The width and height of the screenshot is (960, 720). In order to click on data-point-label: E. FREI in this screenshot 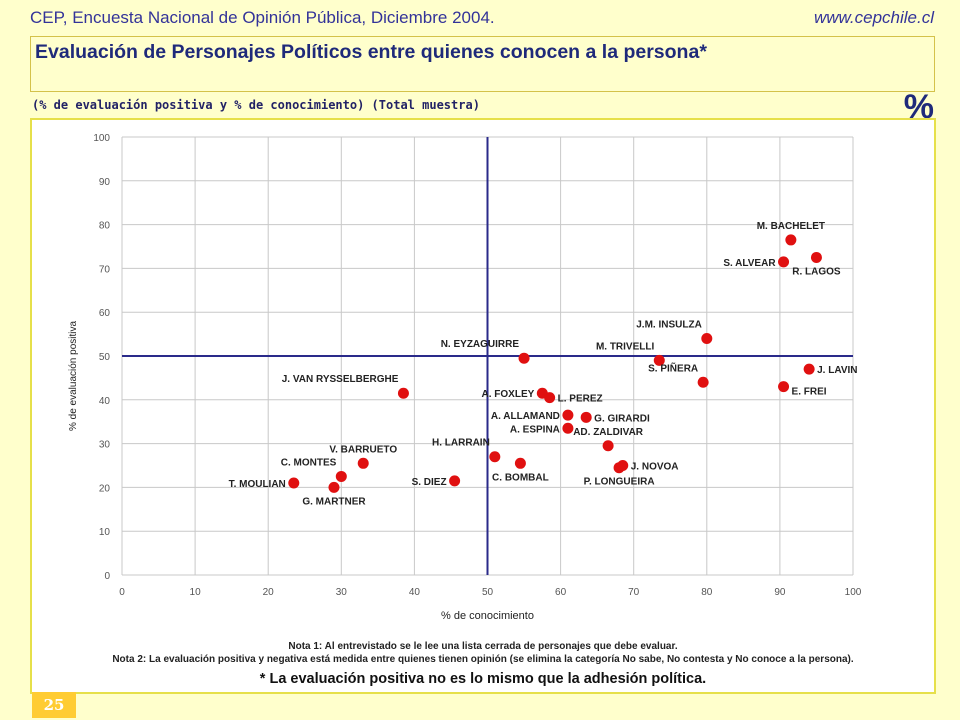, I will do `click(809, 392)`.